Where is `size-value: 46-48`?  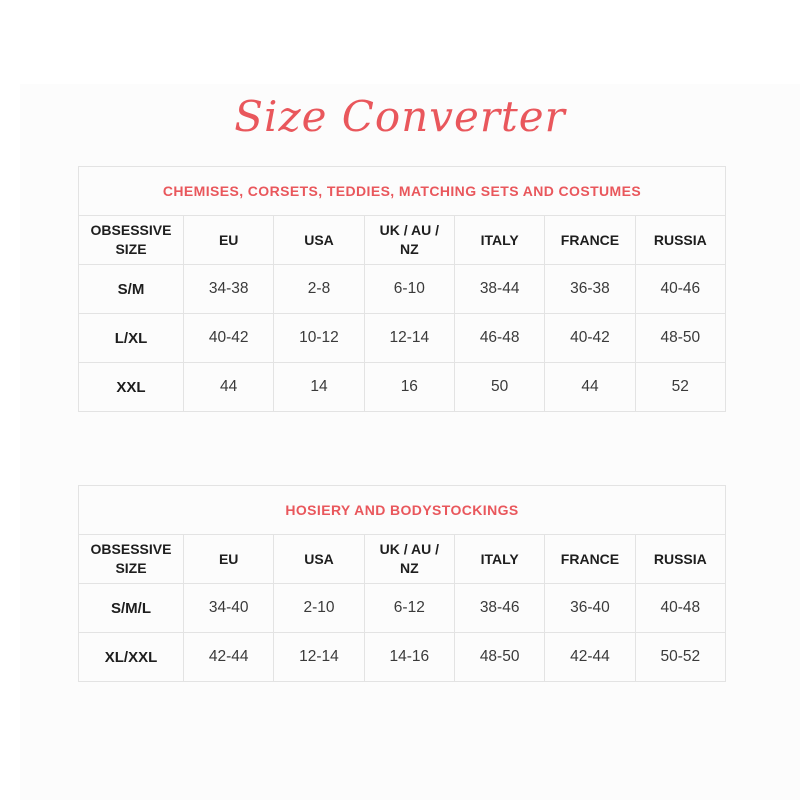
size-value: 46-48 is located at coordinates (499, 338).